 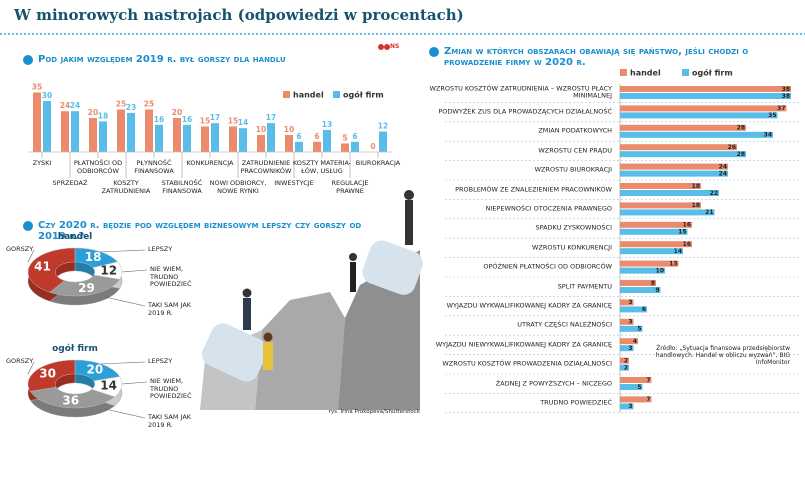 What do you see at coordinates (294, 183) in the screenshot?
I see `x-tick-label: INWESTYCJE` at bounding box center [294, 183].